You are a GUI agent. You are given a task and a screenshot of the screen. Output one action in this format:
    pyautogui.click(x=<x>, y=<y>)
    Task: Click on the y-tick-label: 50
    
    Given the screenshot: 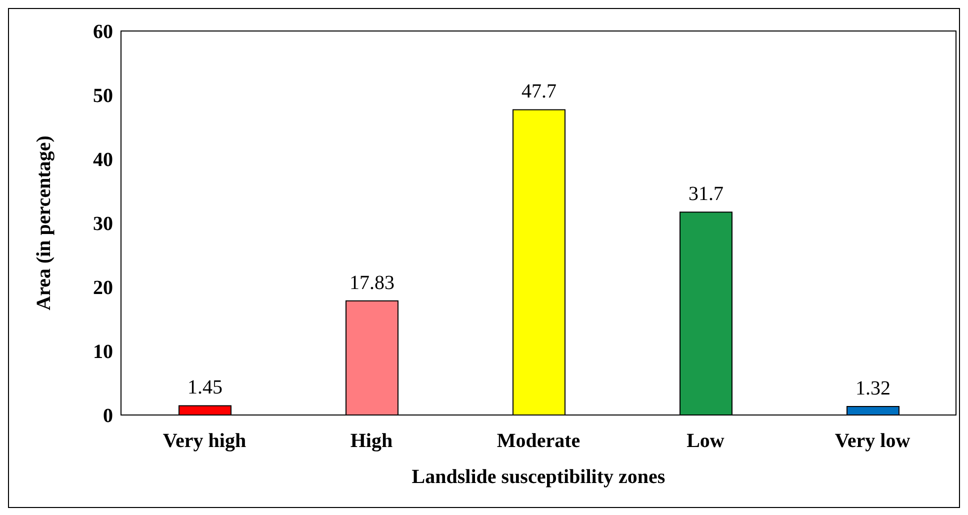 What is the action you would take?
    pyautogui.click(x=103, y=96)
    